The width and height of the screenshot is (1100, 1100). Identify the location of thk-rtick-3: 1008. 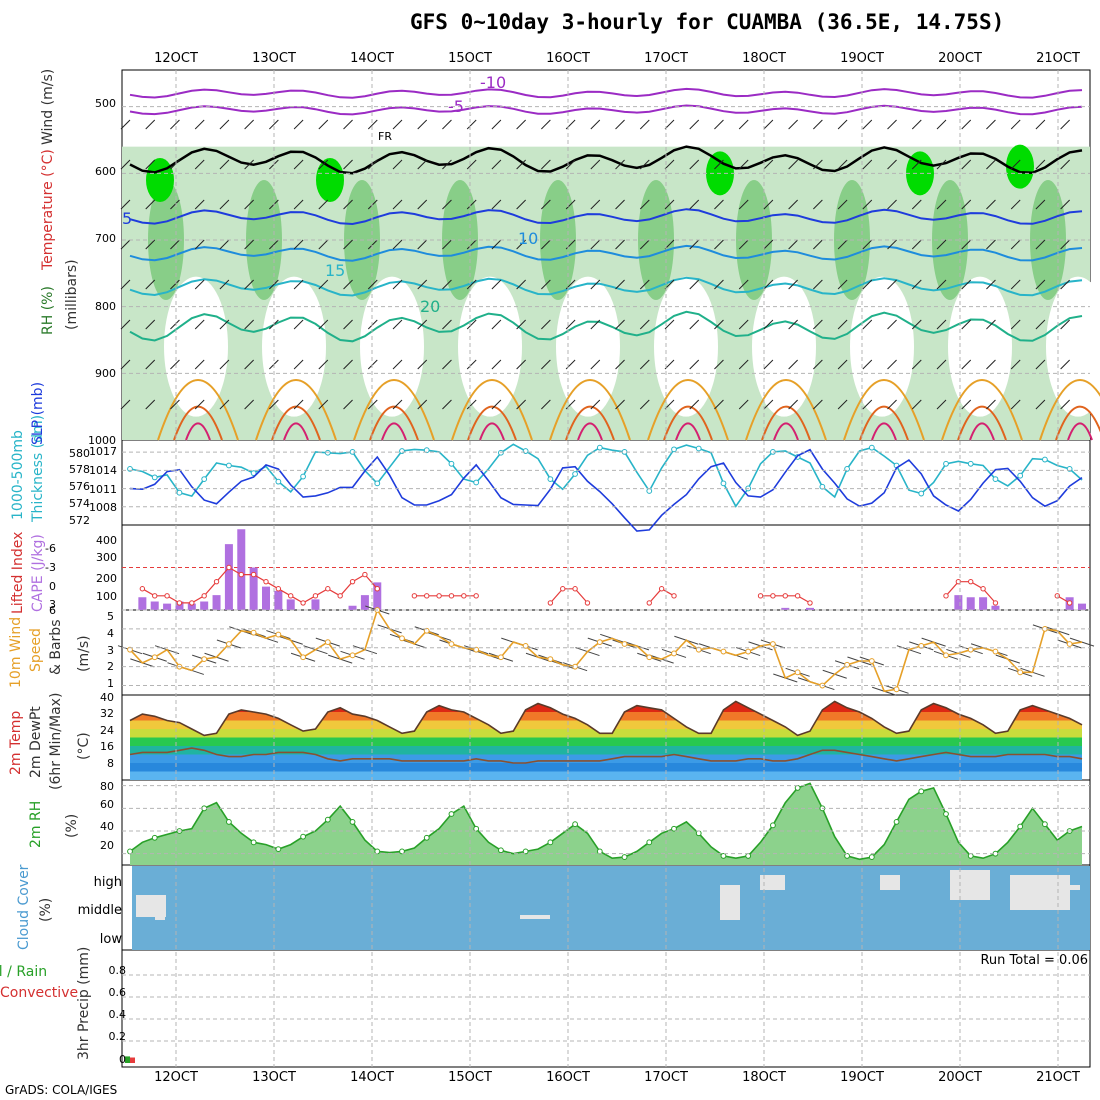
(103, 507).